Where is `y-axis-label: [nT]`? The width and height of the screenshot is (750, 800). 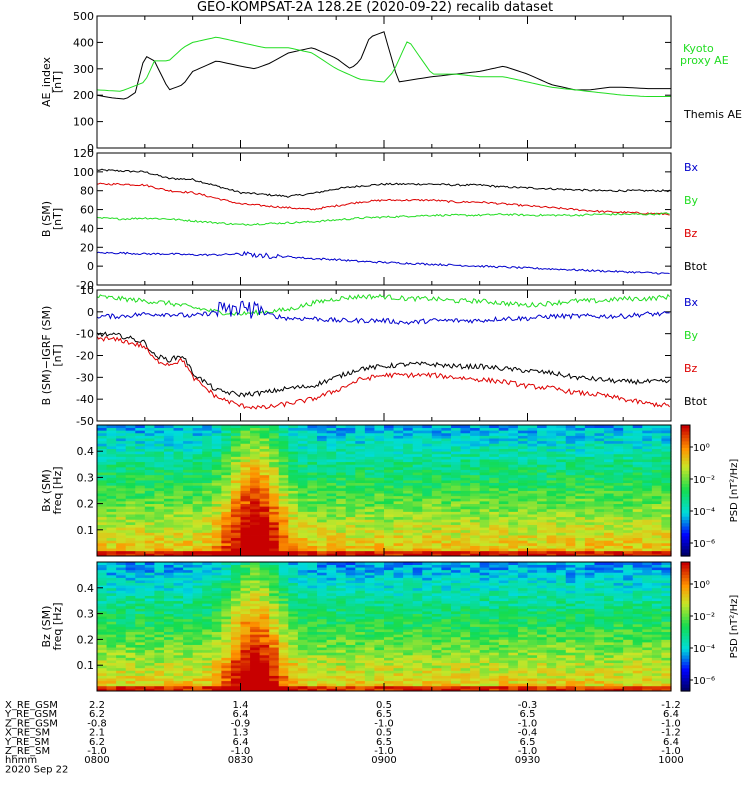 y-axis-label: [nT] is located at coordinates (57, 219).